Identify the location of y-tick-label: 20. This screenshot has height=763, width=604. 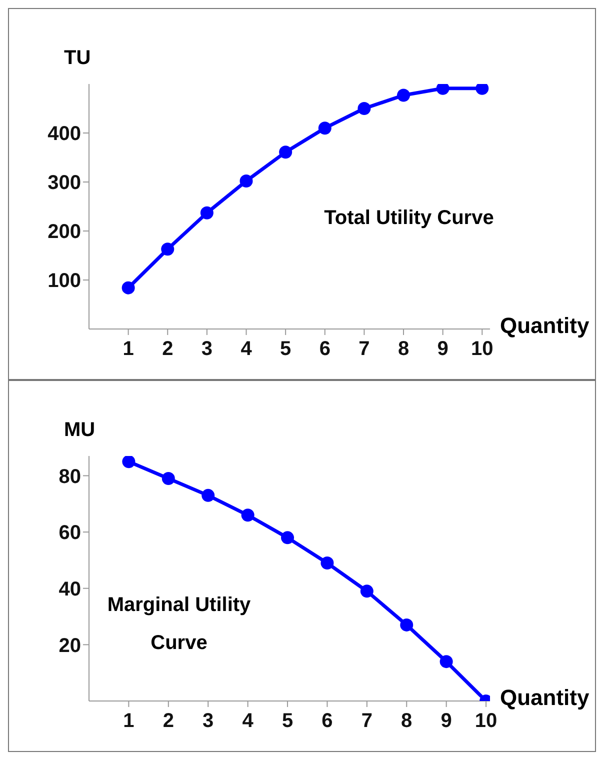
(69, 645).